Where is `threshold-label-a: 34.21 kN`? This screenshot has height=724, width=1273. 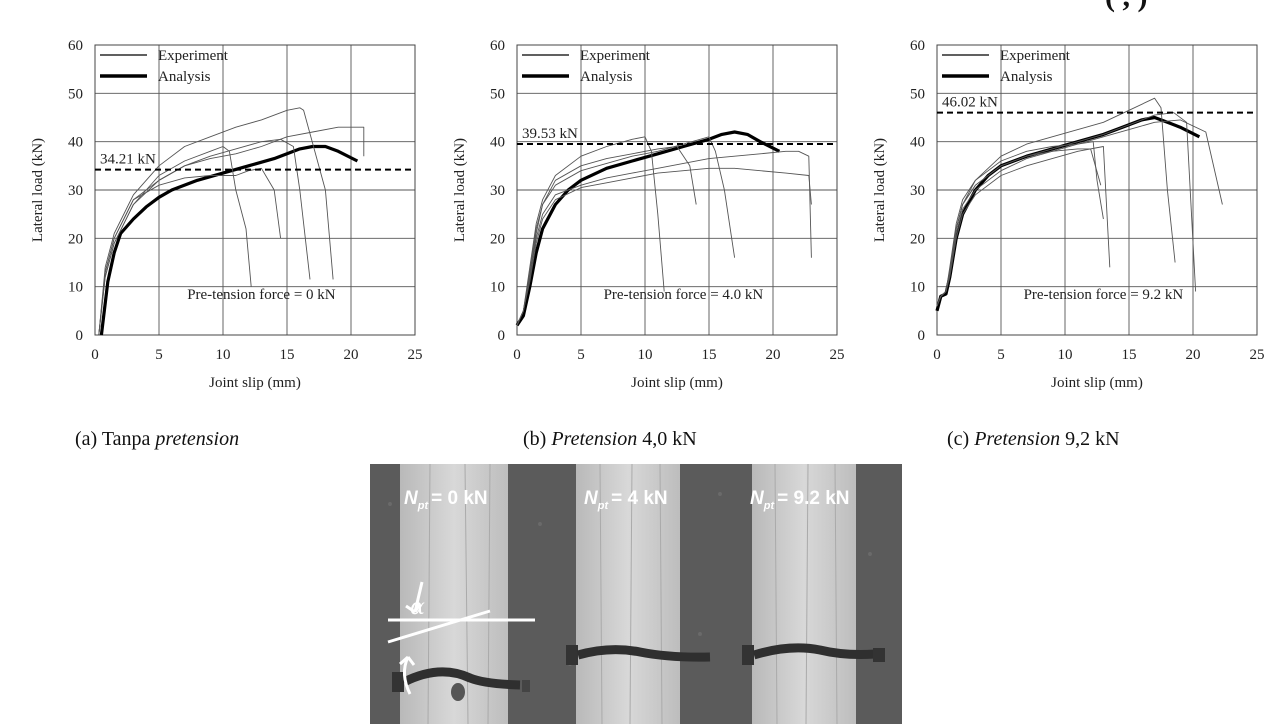 threshold-label-a: 34.21 kN is located at coordinates (128, 160).